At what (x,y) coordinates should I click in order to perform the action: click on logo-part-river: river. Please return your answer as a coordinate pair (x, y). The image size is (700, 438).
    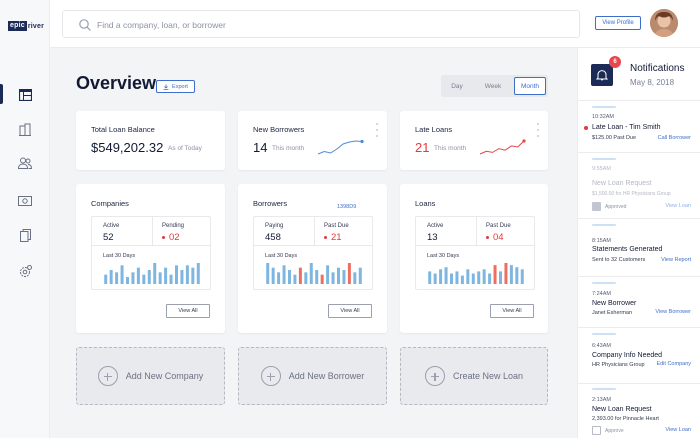
    Looking at the image, I should click on (35, 26).